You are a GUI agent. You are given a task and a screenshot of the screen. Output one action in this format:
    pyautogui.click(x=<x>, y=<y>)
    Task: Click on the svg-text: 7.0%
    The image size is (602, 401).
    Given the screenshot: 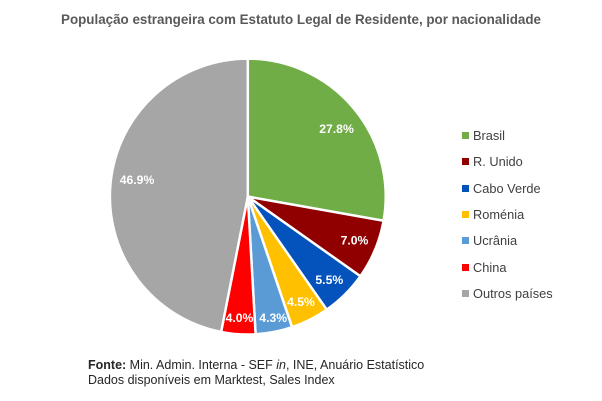 What is the action you would take?
    pyautogui.click(x=355, y=241)
    